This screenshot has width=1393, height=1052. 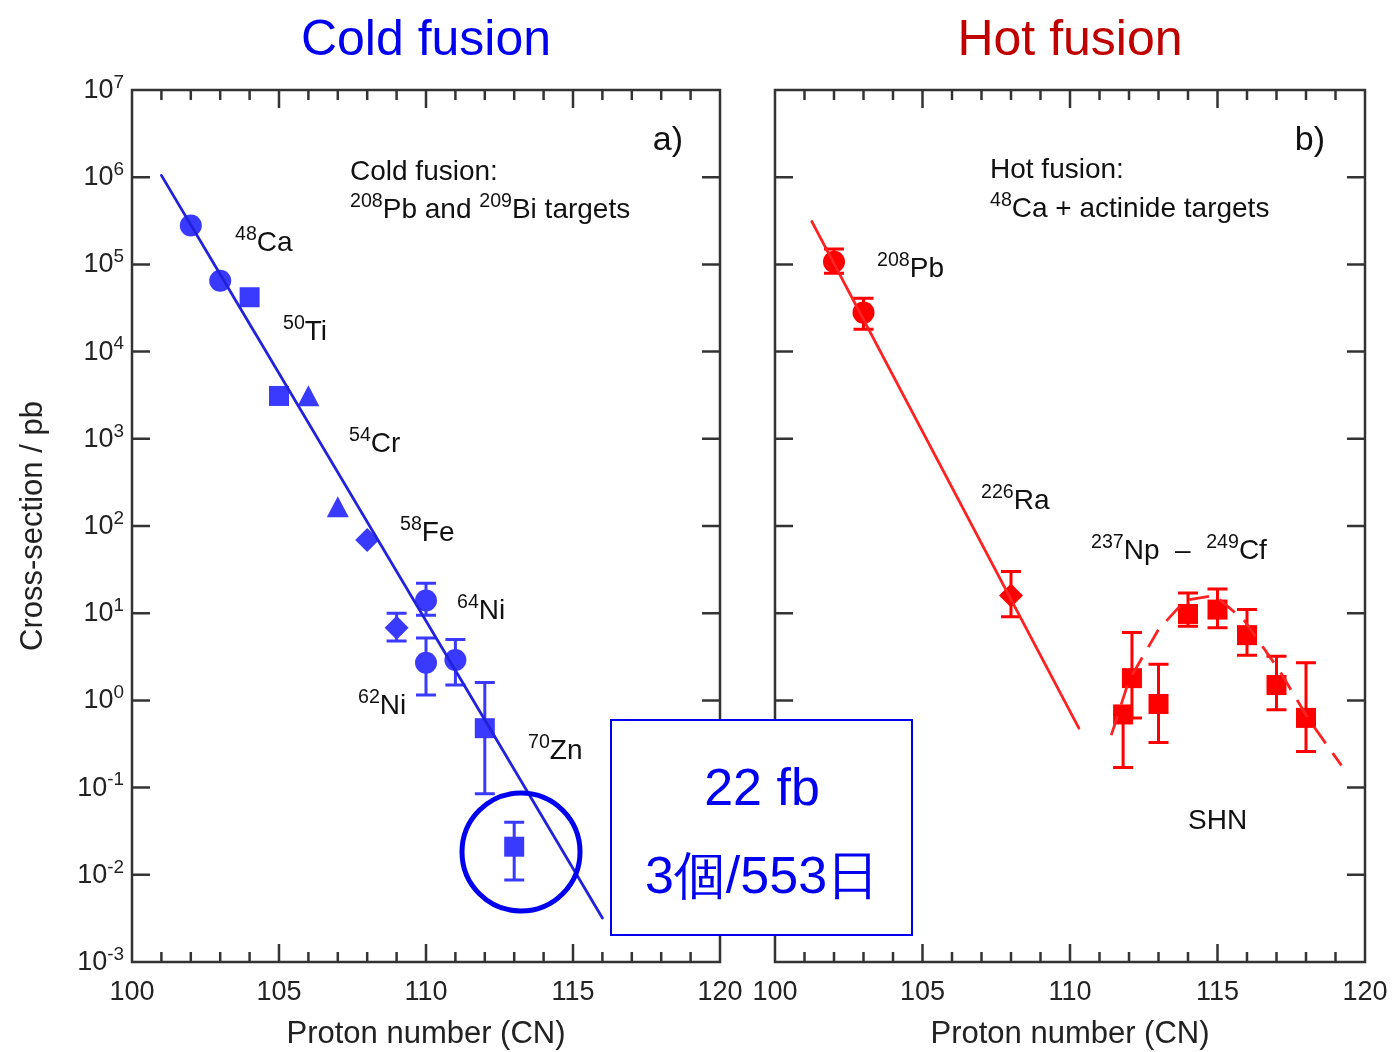 What do you see at coordinates (1057, 168) in the screenshot?
I see `annotation: Hot fusion:` at bounding box center [1057, 168].